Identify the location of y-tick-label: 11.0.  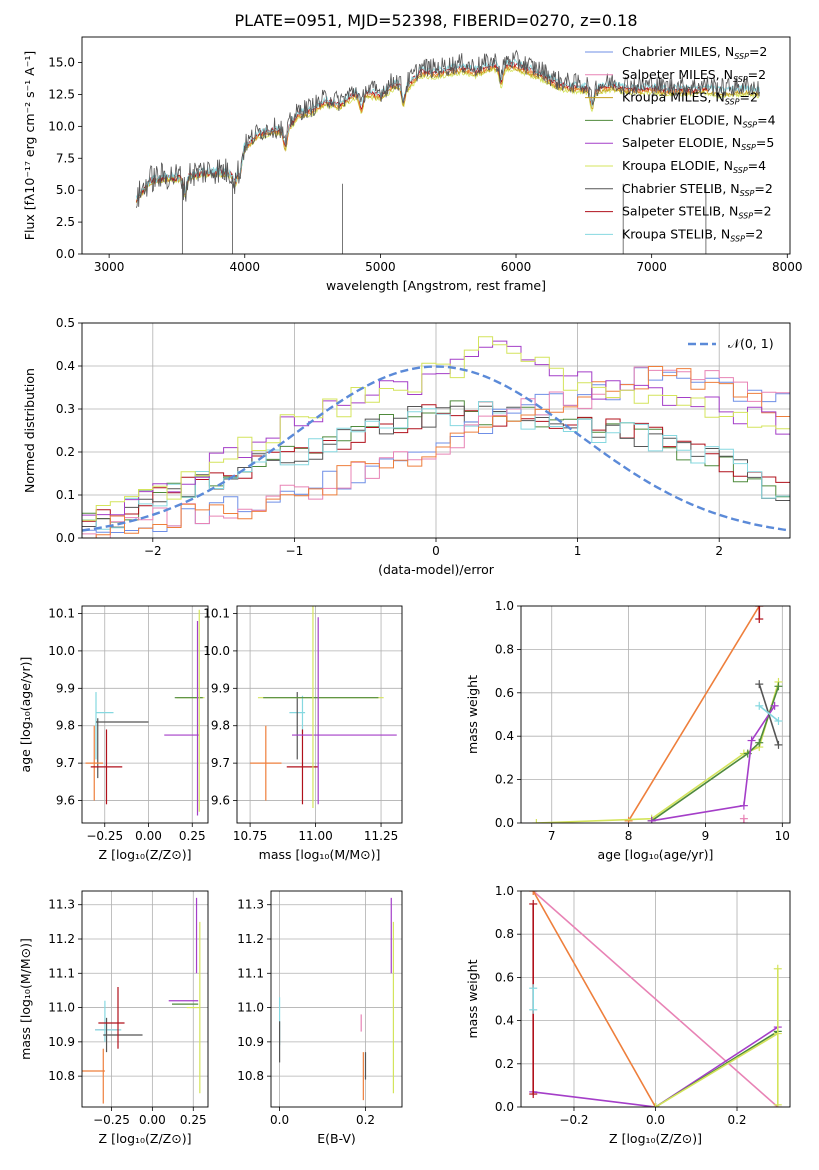
(61, 1008).